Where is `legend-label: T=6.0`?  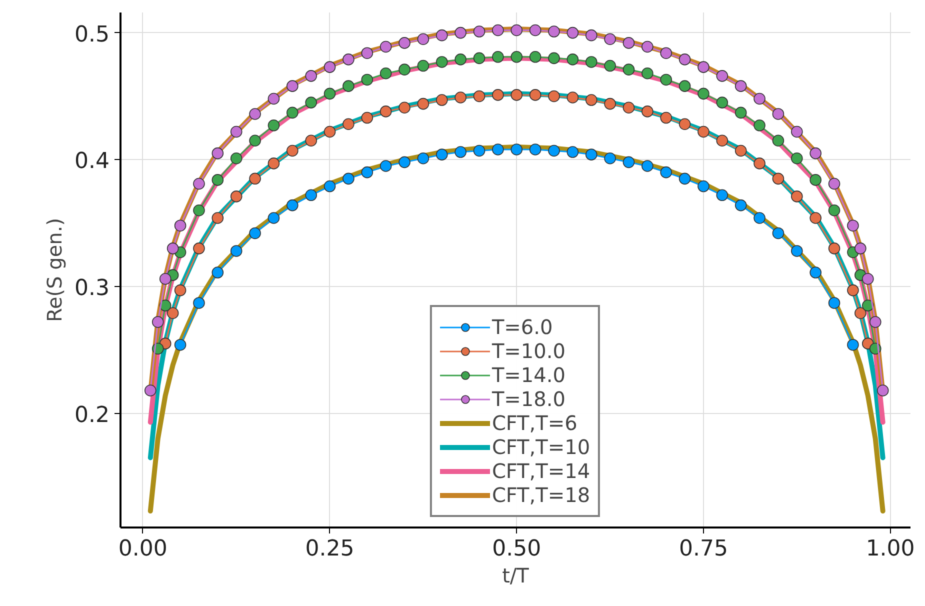 legend-label: T=6.0 is located at coordinates (522, 327).